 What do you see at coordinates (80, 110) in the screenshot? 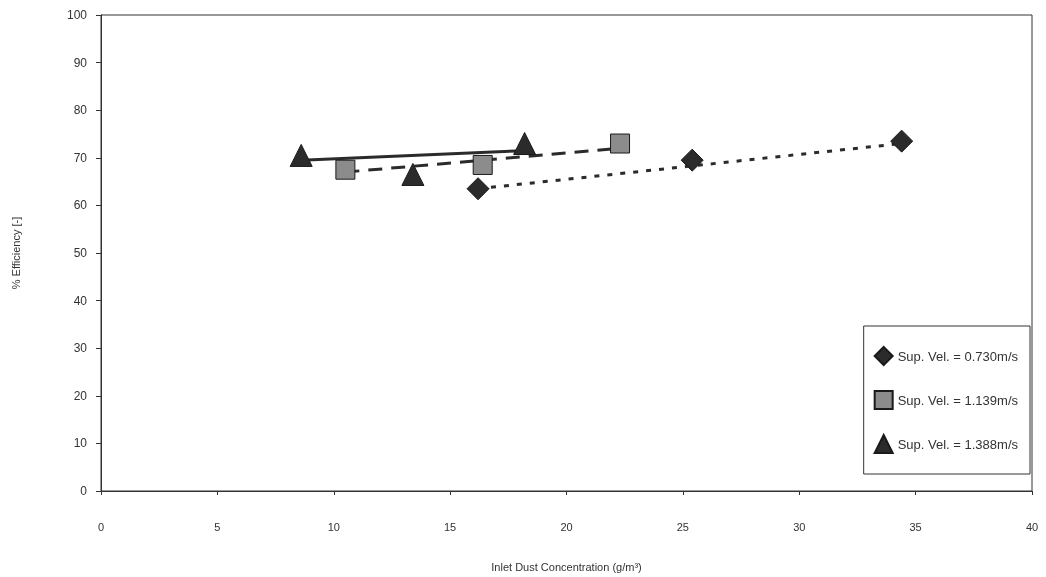
I see `y-tick-label: 80` at bounding box center [80, 110].